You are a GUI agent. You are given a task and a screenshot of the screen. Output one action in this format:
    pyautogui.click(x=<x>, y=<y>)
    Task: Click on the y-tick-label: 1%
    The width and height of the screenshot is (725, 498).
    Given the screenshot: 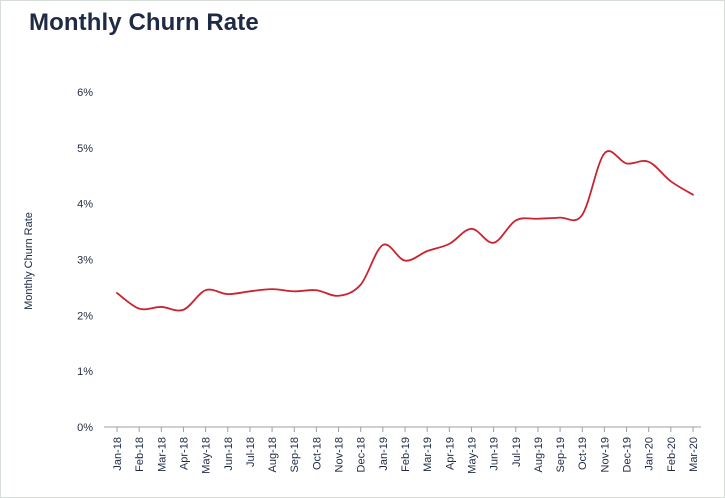 What is the action you would take?
    pyautogui.click(x=85, y=372)
    